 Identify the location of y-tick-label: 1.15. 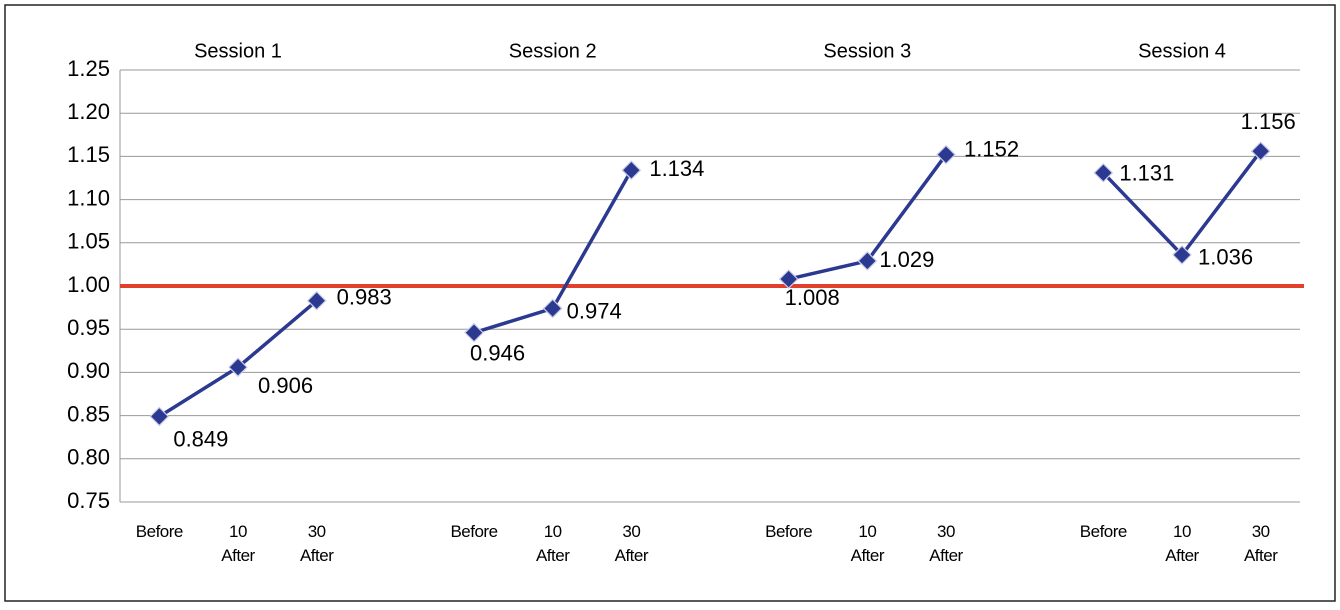
(88, 154).